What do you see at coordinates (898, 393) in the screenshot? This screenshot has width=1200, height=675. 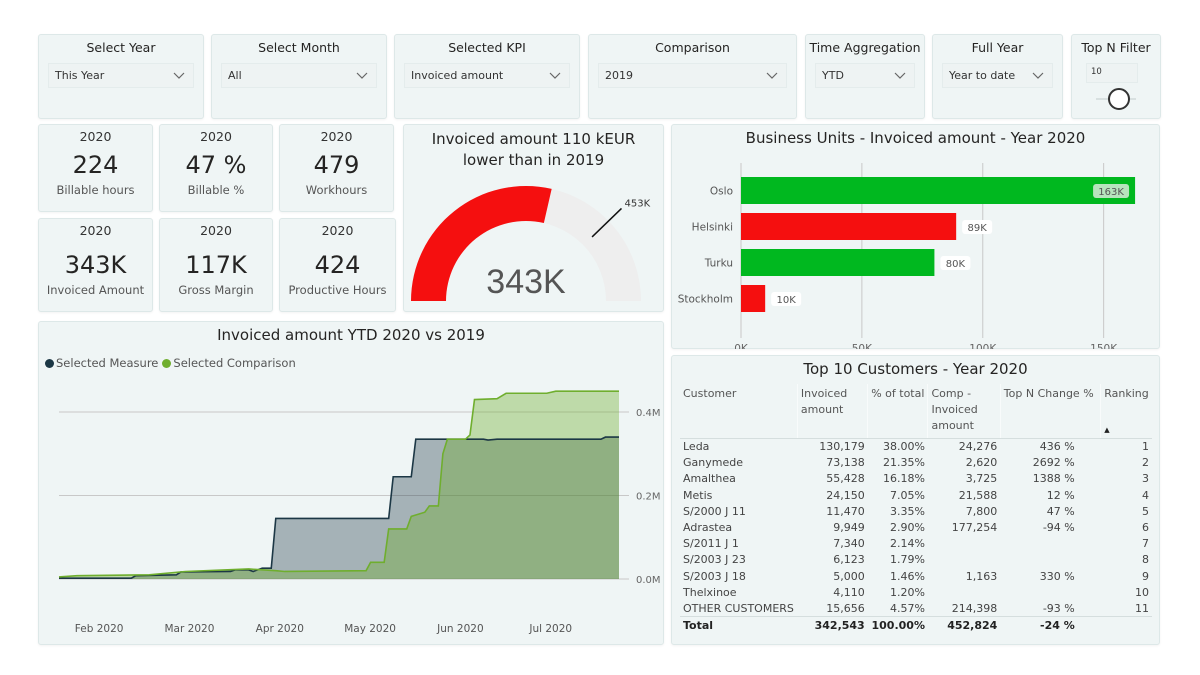 I see `column-header-label: % of total` at bounding box center [898, 393].